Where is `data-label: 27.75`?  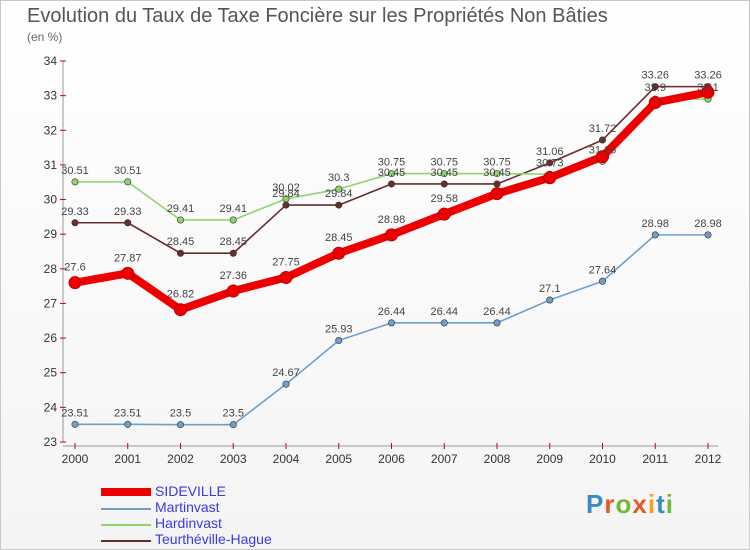
data-label: 27.75 is located at coordinates (286, 262).